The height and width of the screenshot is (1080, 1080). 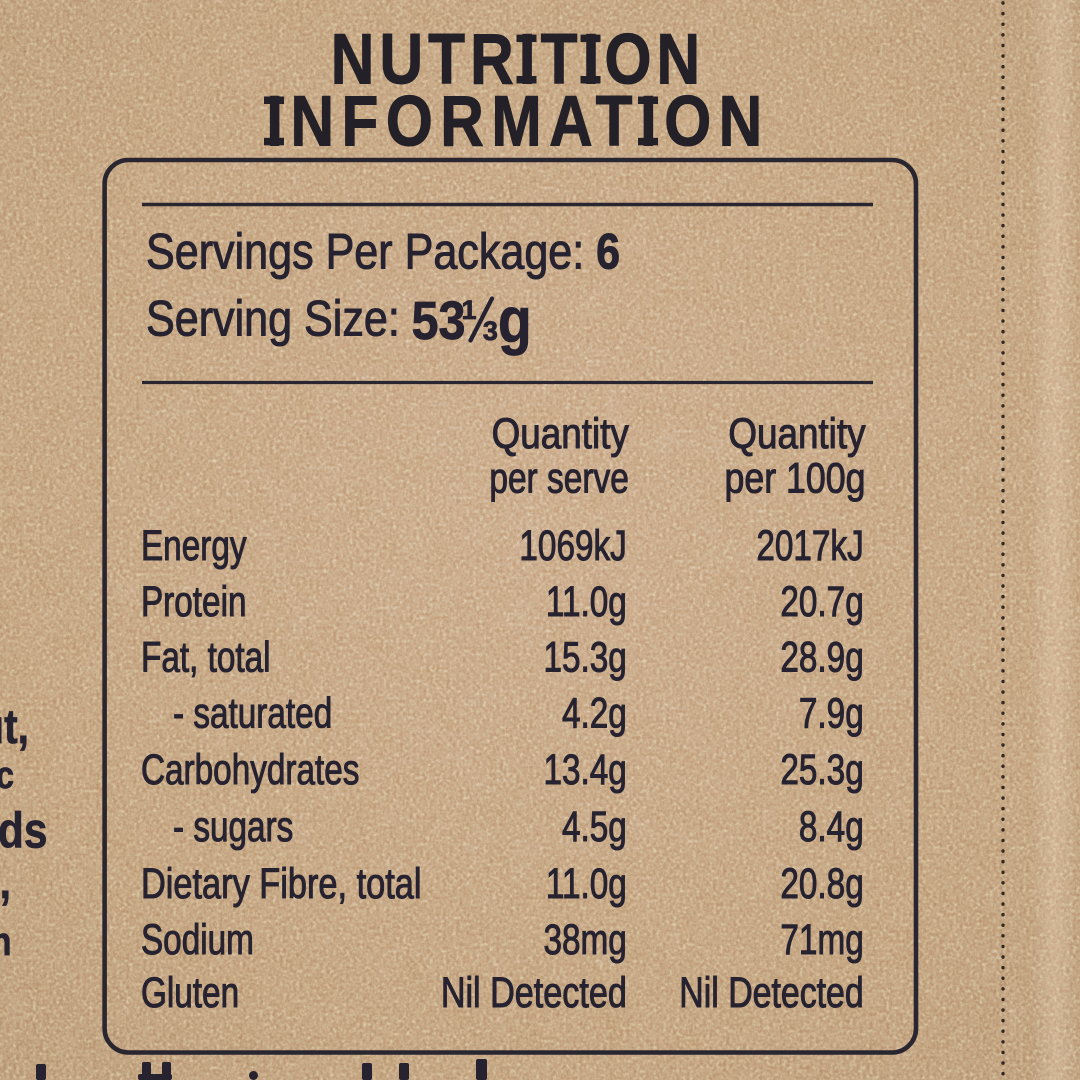 I want to click on svg-text: per serve, so click(x=559, y=478).